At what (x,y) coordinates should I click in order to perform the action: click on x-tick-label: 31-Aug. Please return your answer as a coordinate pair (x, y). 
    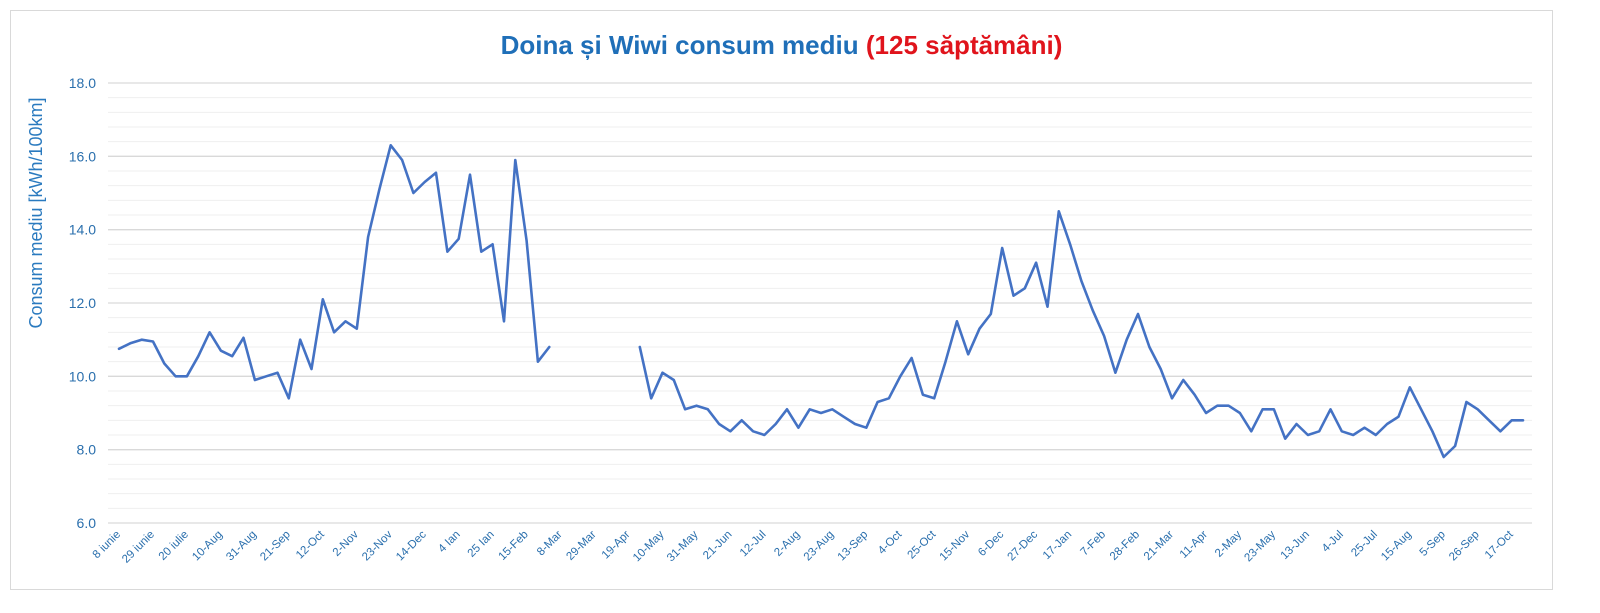
    Looking at the image, I should click on (241, 546).